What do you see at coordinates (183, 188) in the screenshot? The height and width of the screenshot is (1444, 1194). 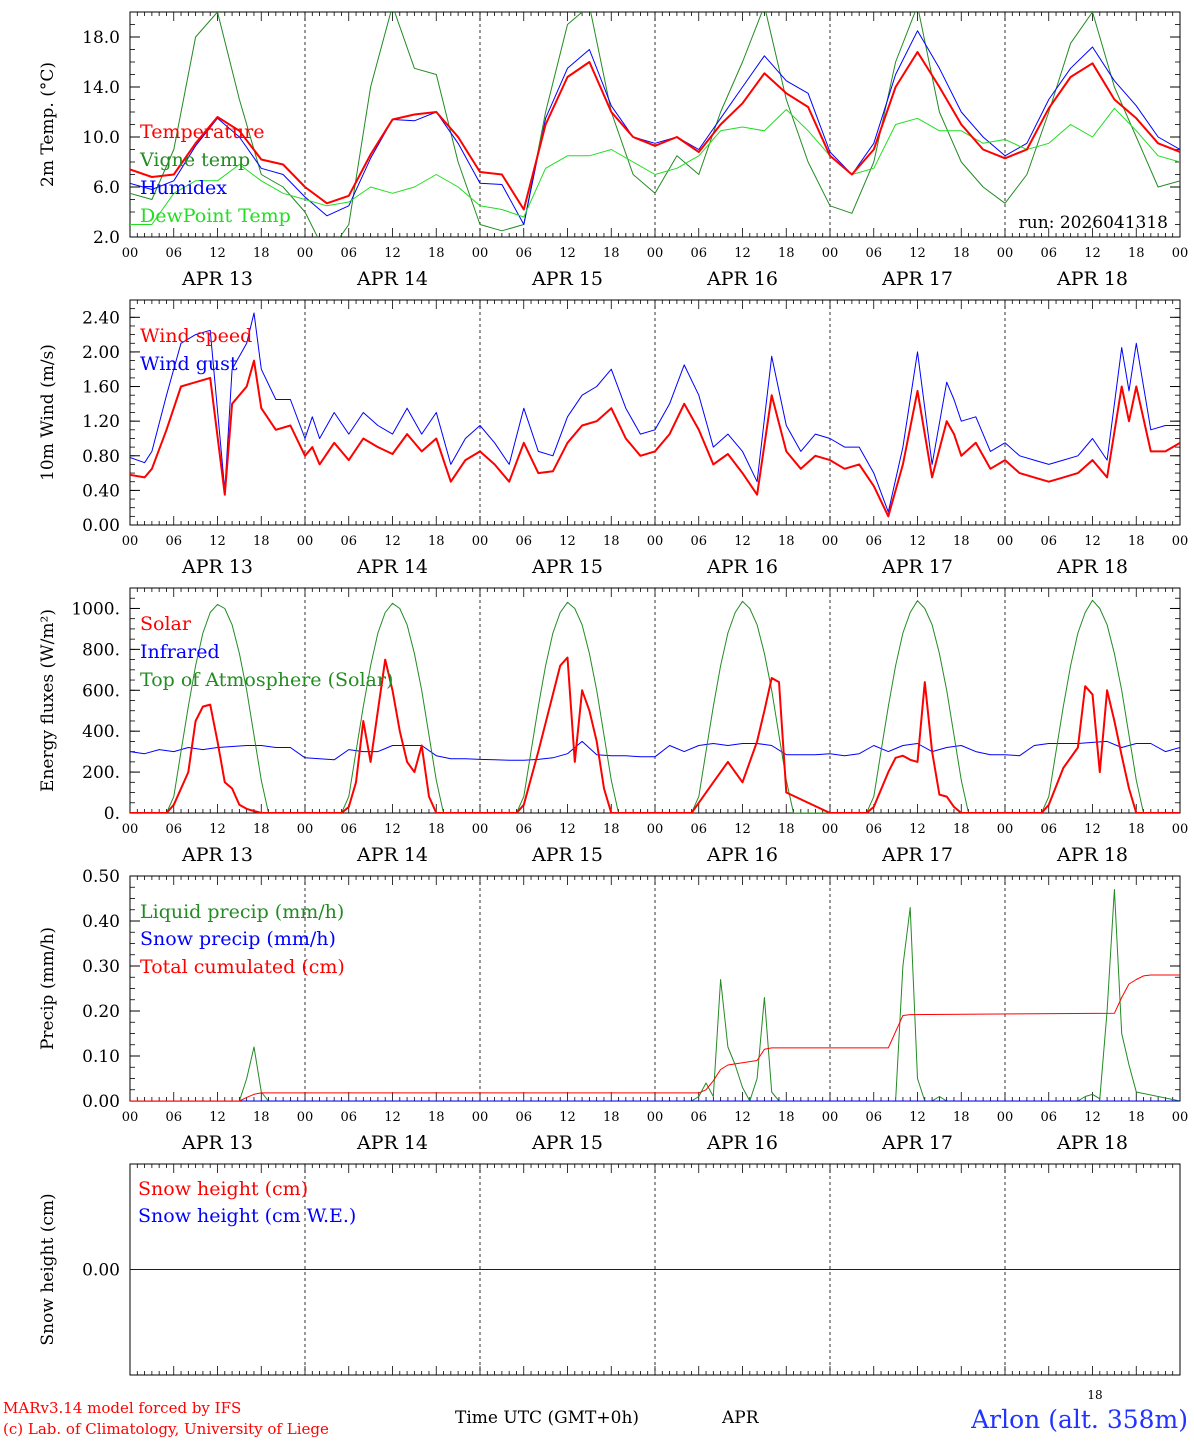 I see `legend-entry: Humidex` at bounding box center [183, 188].